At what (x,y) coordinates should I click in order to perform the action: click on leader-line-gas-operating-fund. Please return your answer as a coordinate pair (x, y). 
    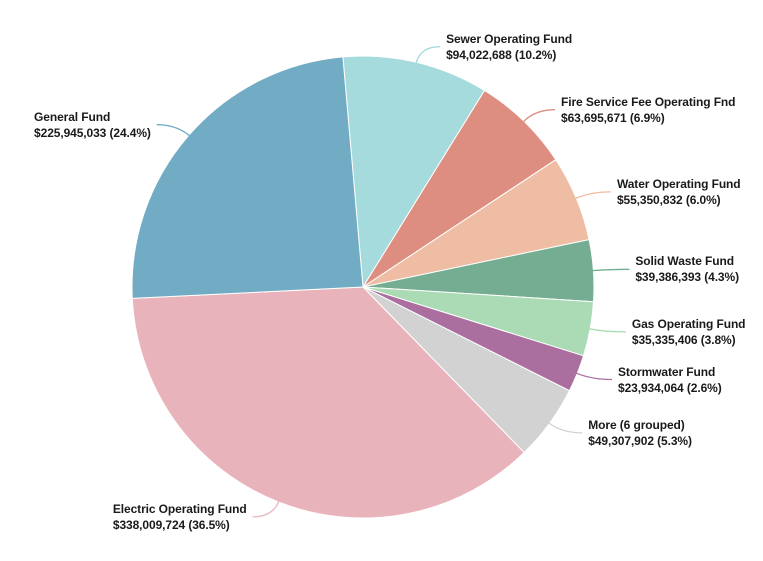
    Looking at the image, I should click on (607, 330).